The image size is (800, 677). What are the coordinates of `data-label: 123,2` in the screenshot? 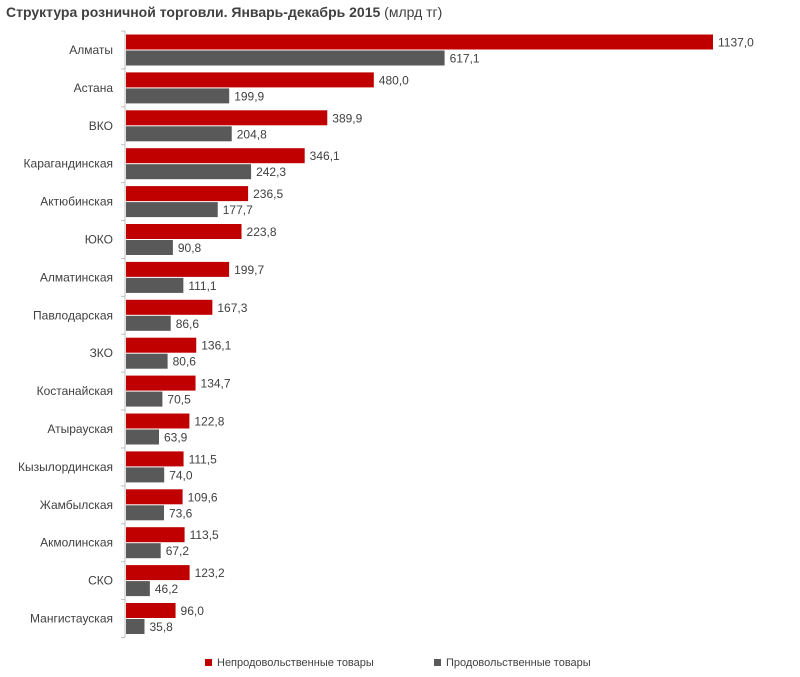 It's located at (210, 573).